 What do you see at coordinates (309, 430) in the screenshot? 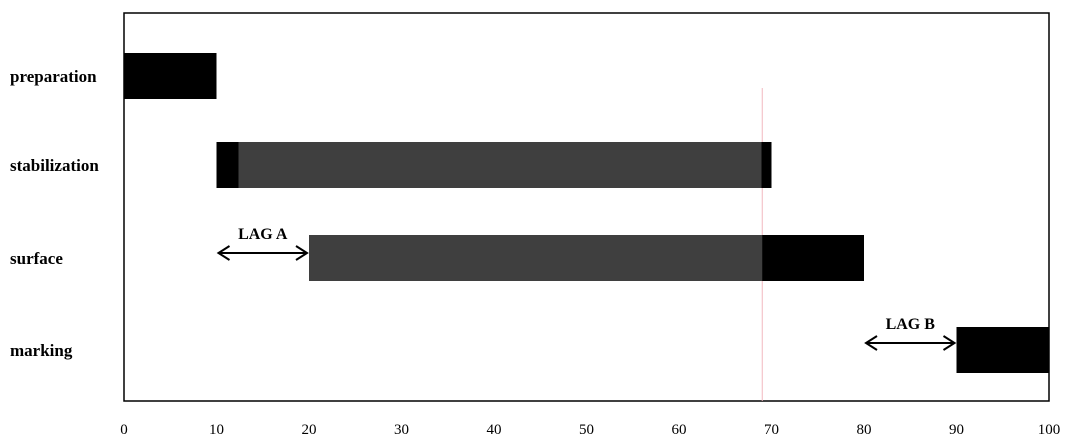
I see `x-tick-label: 20` at bounding box center [309, 430].